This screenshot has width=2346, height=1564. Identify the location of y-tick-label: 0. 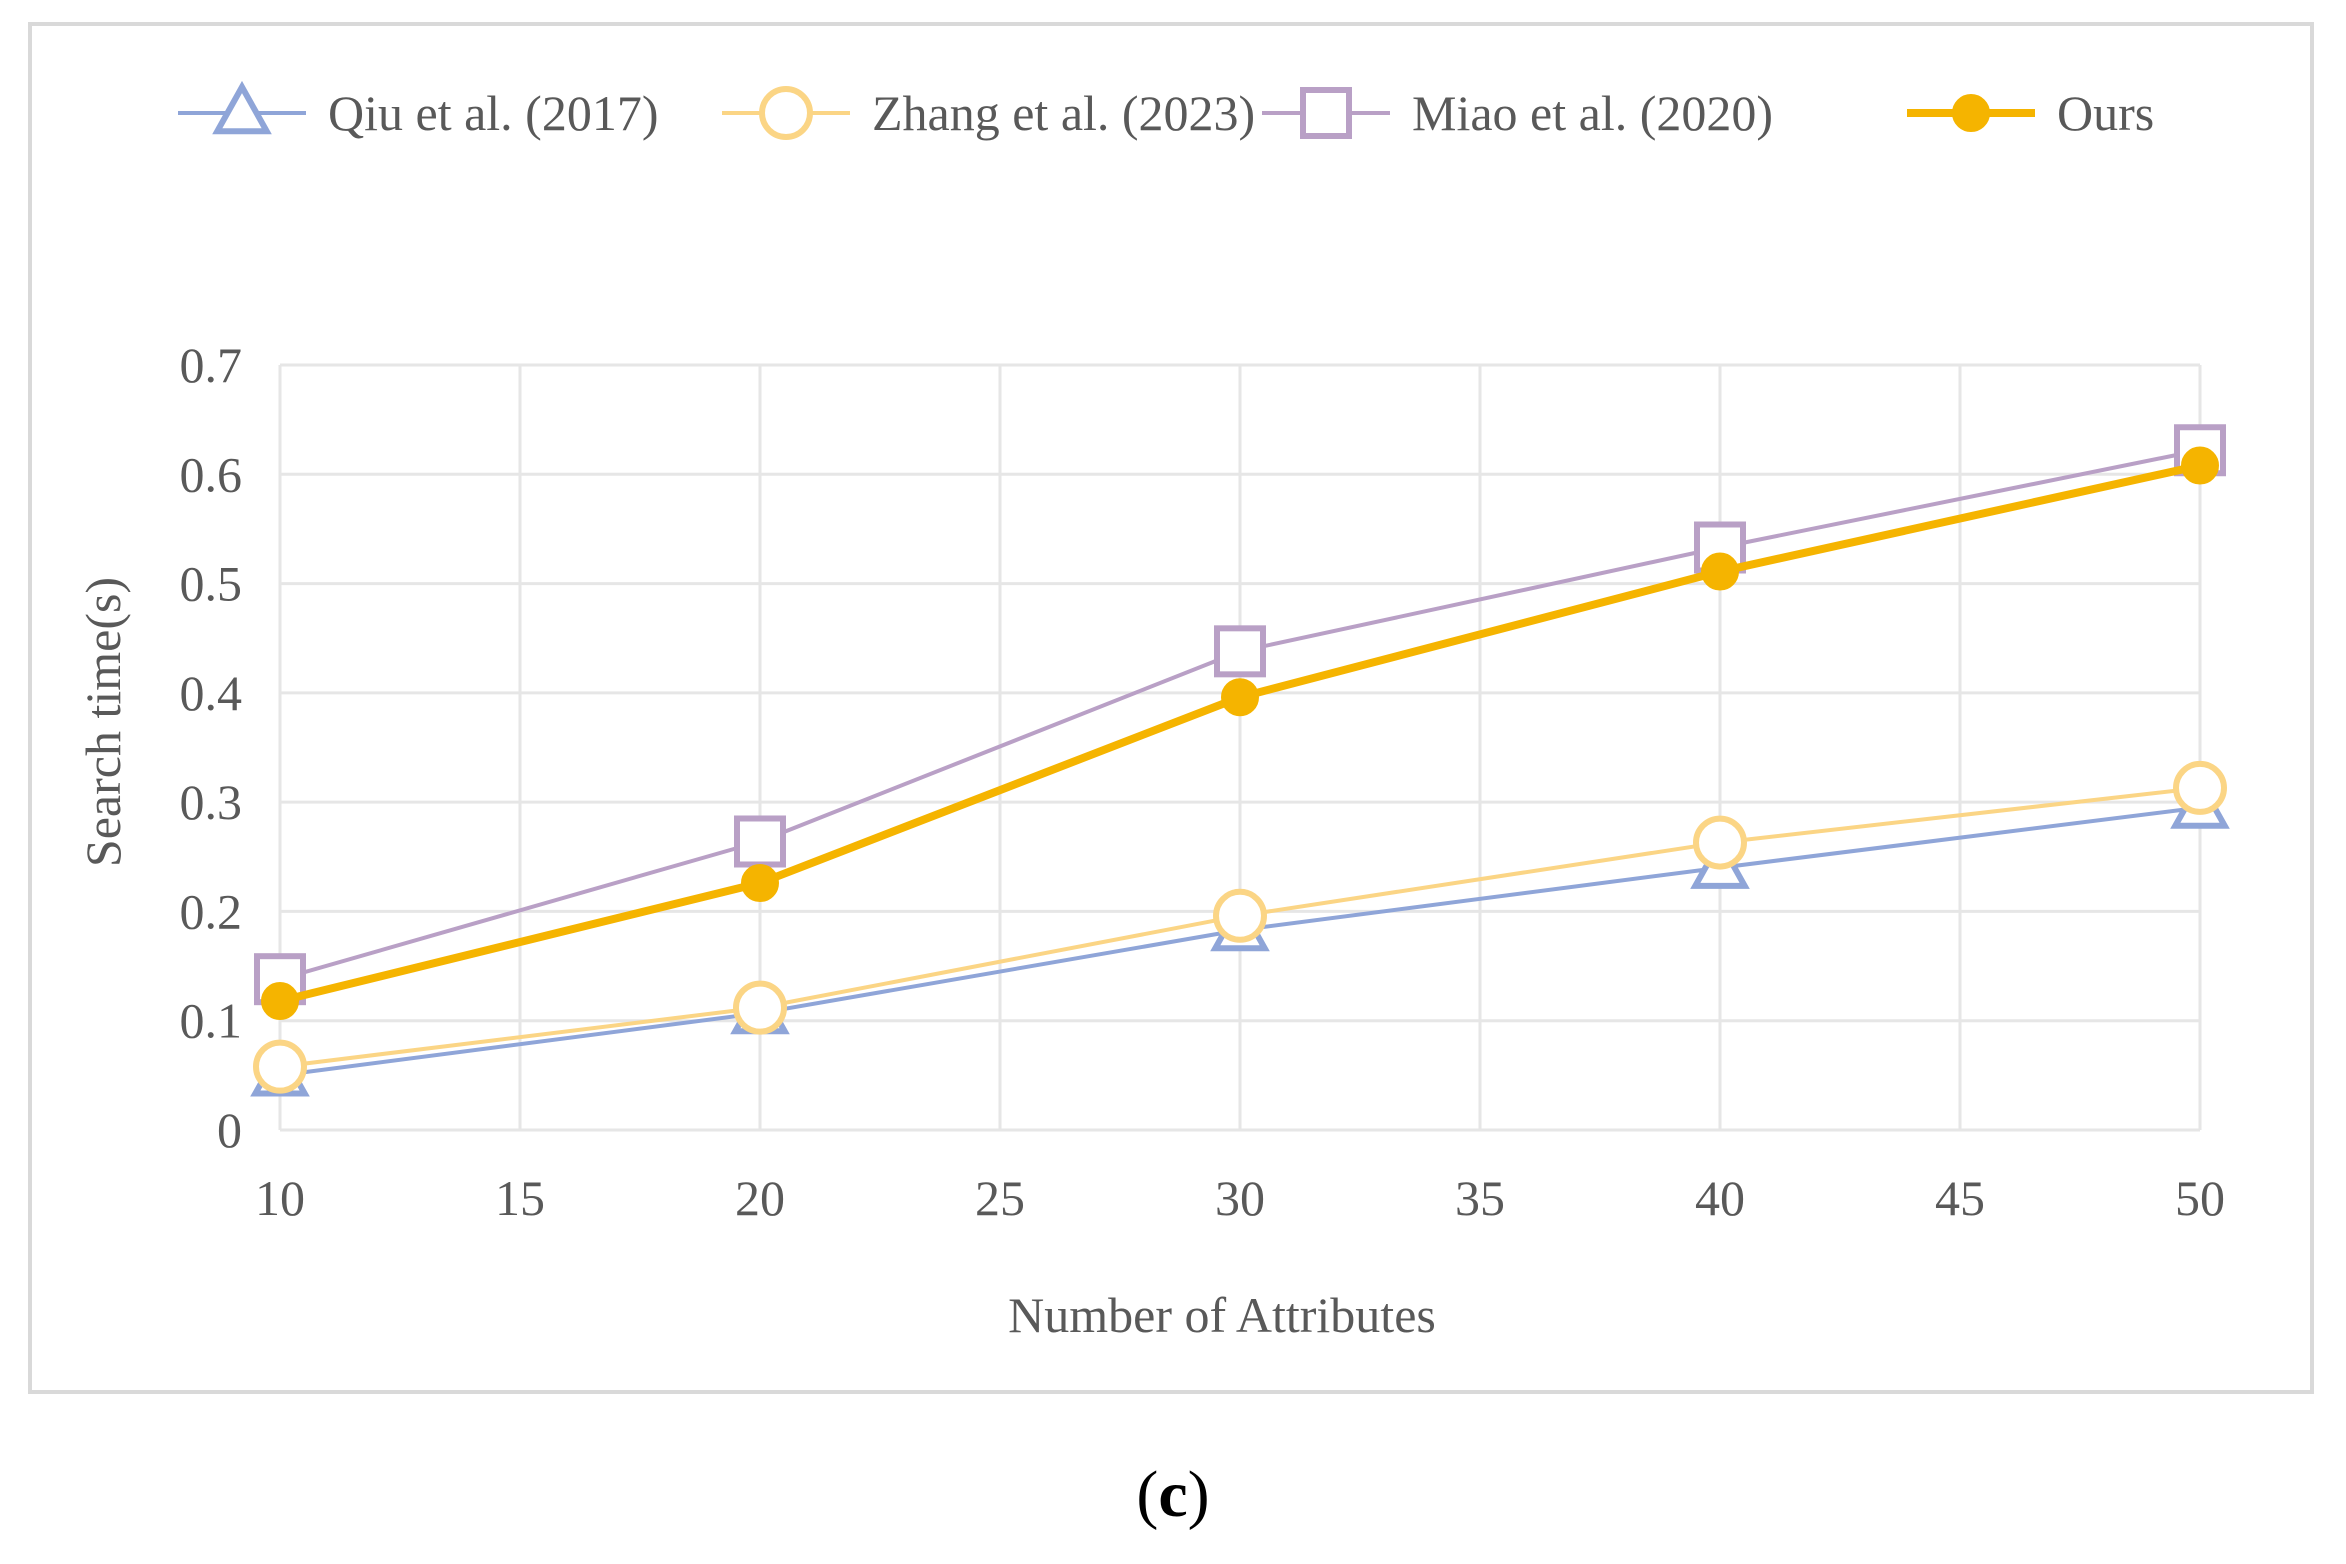
(229, 1130).